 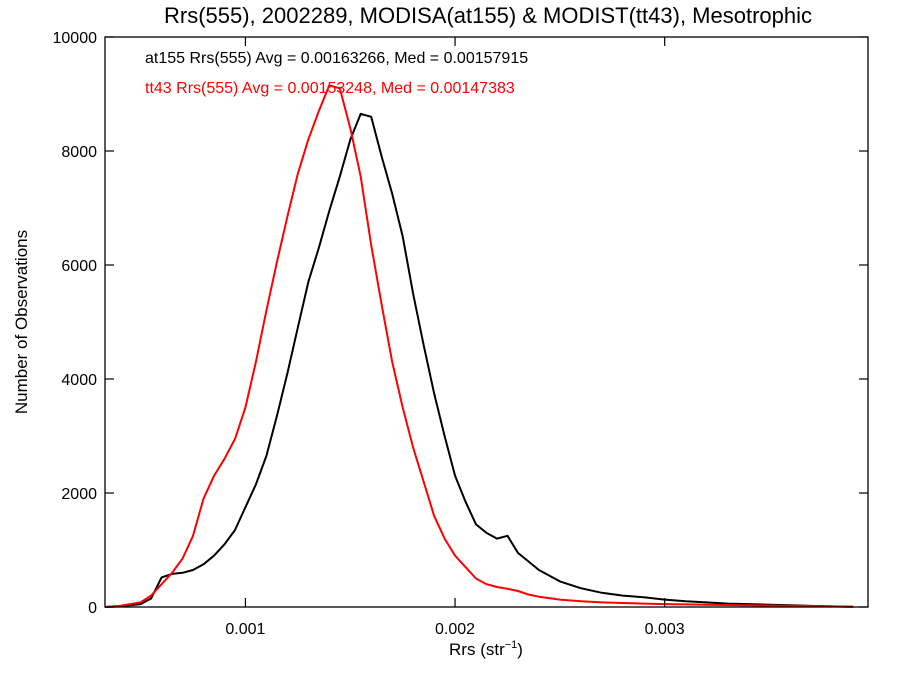 I want to click on y-axis-label: Number of Observations, so click(x=21, y=322).